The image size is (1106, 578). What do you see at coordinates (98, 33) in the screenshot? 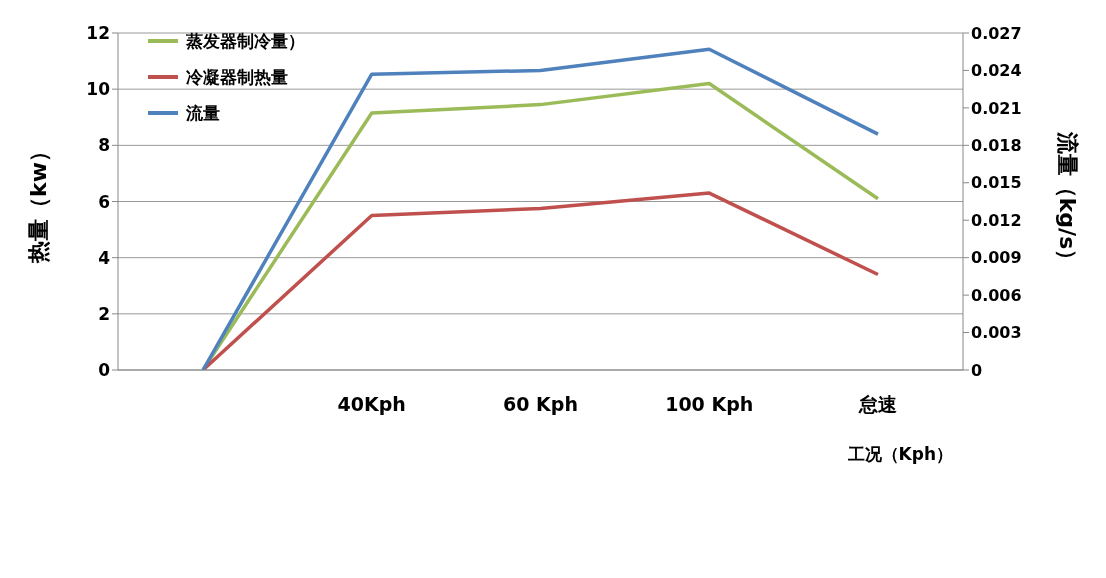
I see `y-tick-label: 12` at bounding box center [98, 33].